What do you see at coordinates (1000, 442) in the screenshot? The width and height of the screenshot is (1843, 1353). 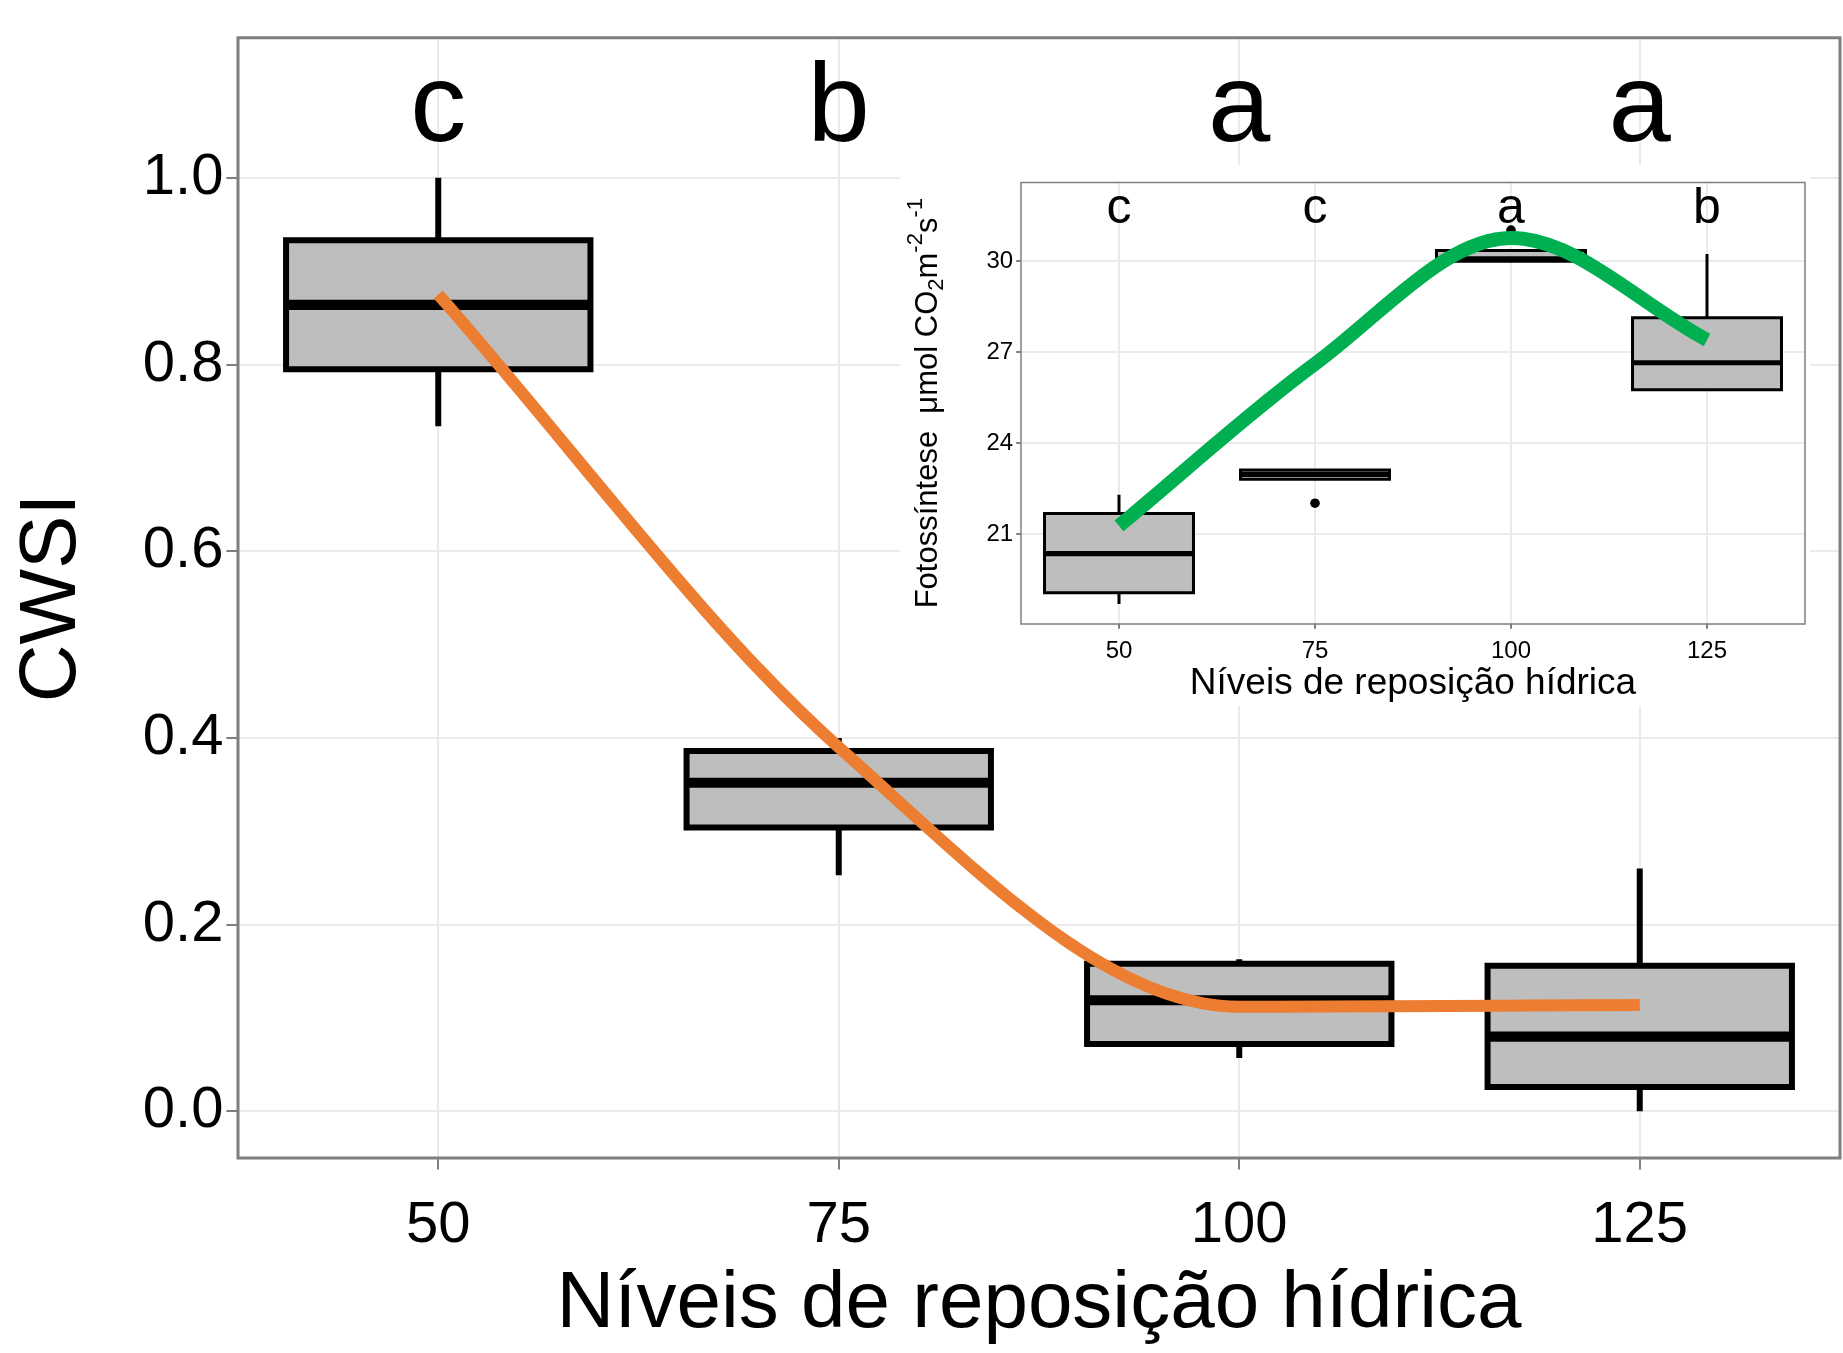 I see `y-tick-label: 24` at bounding box center [1000, 442].